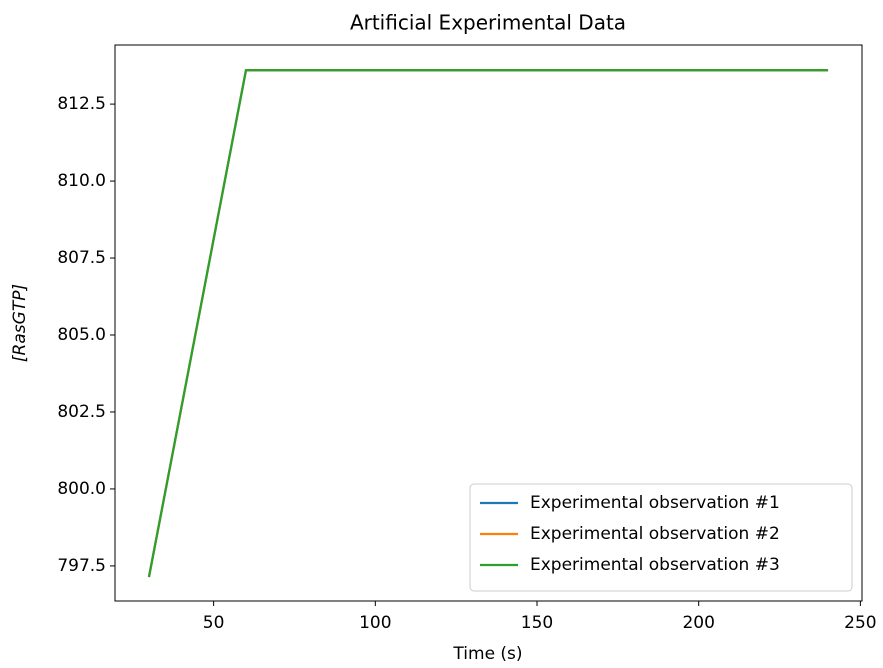 This screenshot has width=883, height=668. What do you see at coordinates (81, 104) in the screenshot?
I see `y-tick-label: 812.5` at bounding box center [81, 104].